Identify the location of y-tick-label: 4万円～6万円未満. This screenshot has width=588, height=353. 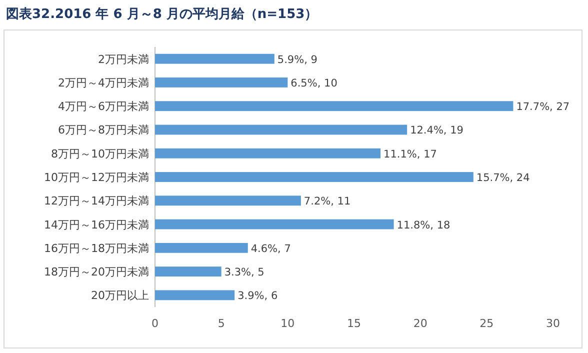
(103, 107).